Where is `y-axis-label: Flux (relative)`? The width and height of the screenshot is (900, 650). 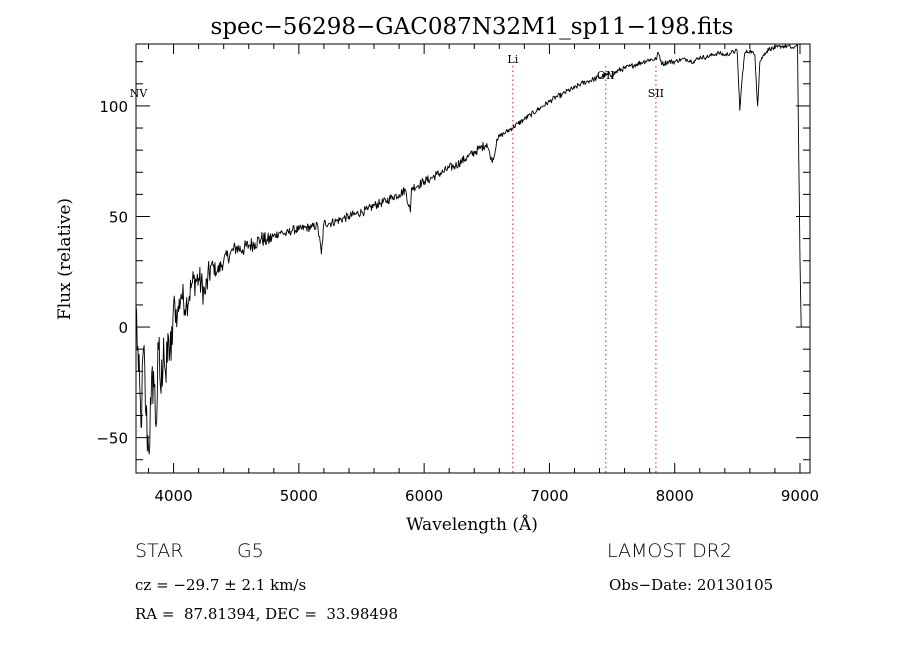 y-axis-label: Flux (relative) is located at coordinates (65, 259).